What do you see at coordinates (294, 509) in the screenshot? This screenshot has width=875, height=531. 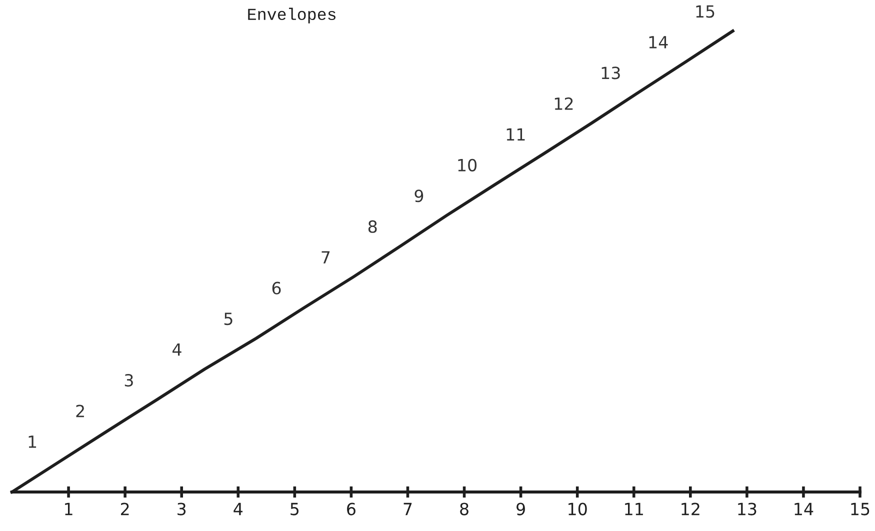 I see `x-tick-label: 5` at bounding box center [294, 509].